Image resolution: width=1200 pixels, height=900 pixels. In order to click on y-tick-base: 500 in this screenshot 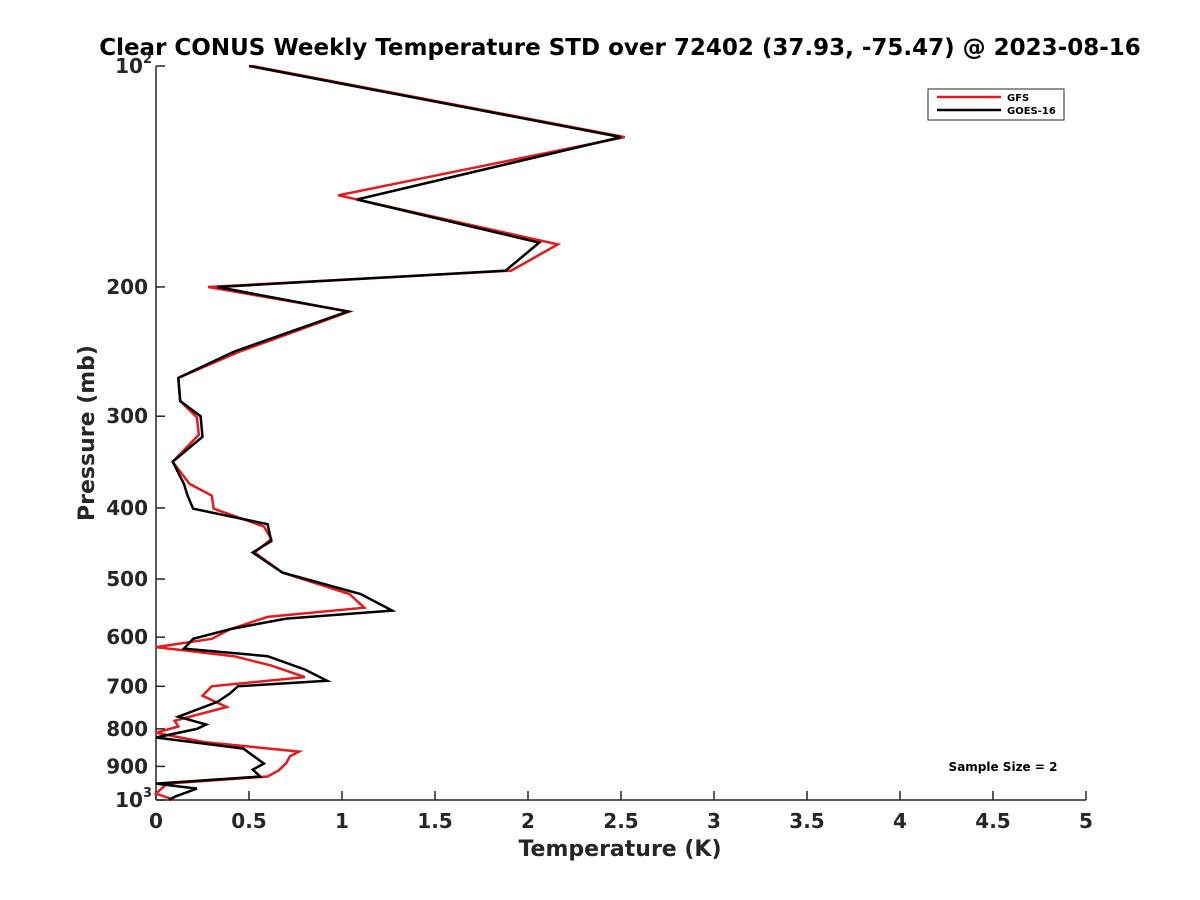, I will do `click(127, 579)`.